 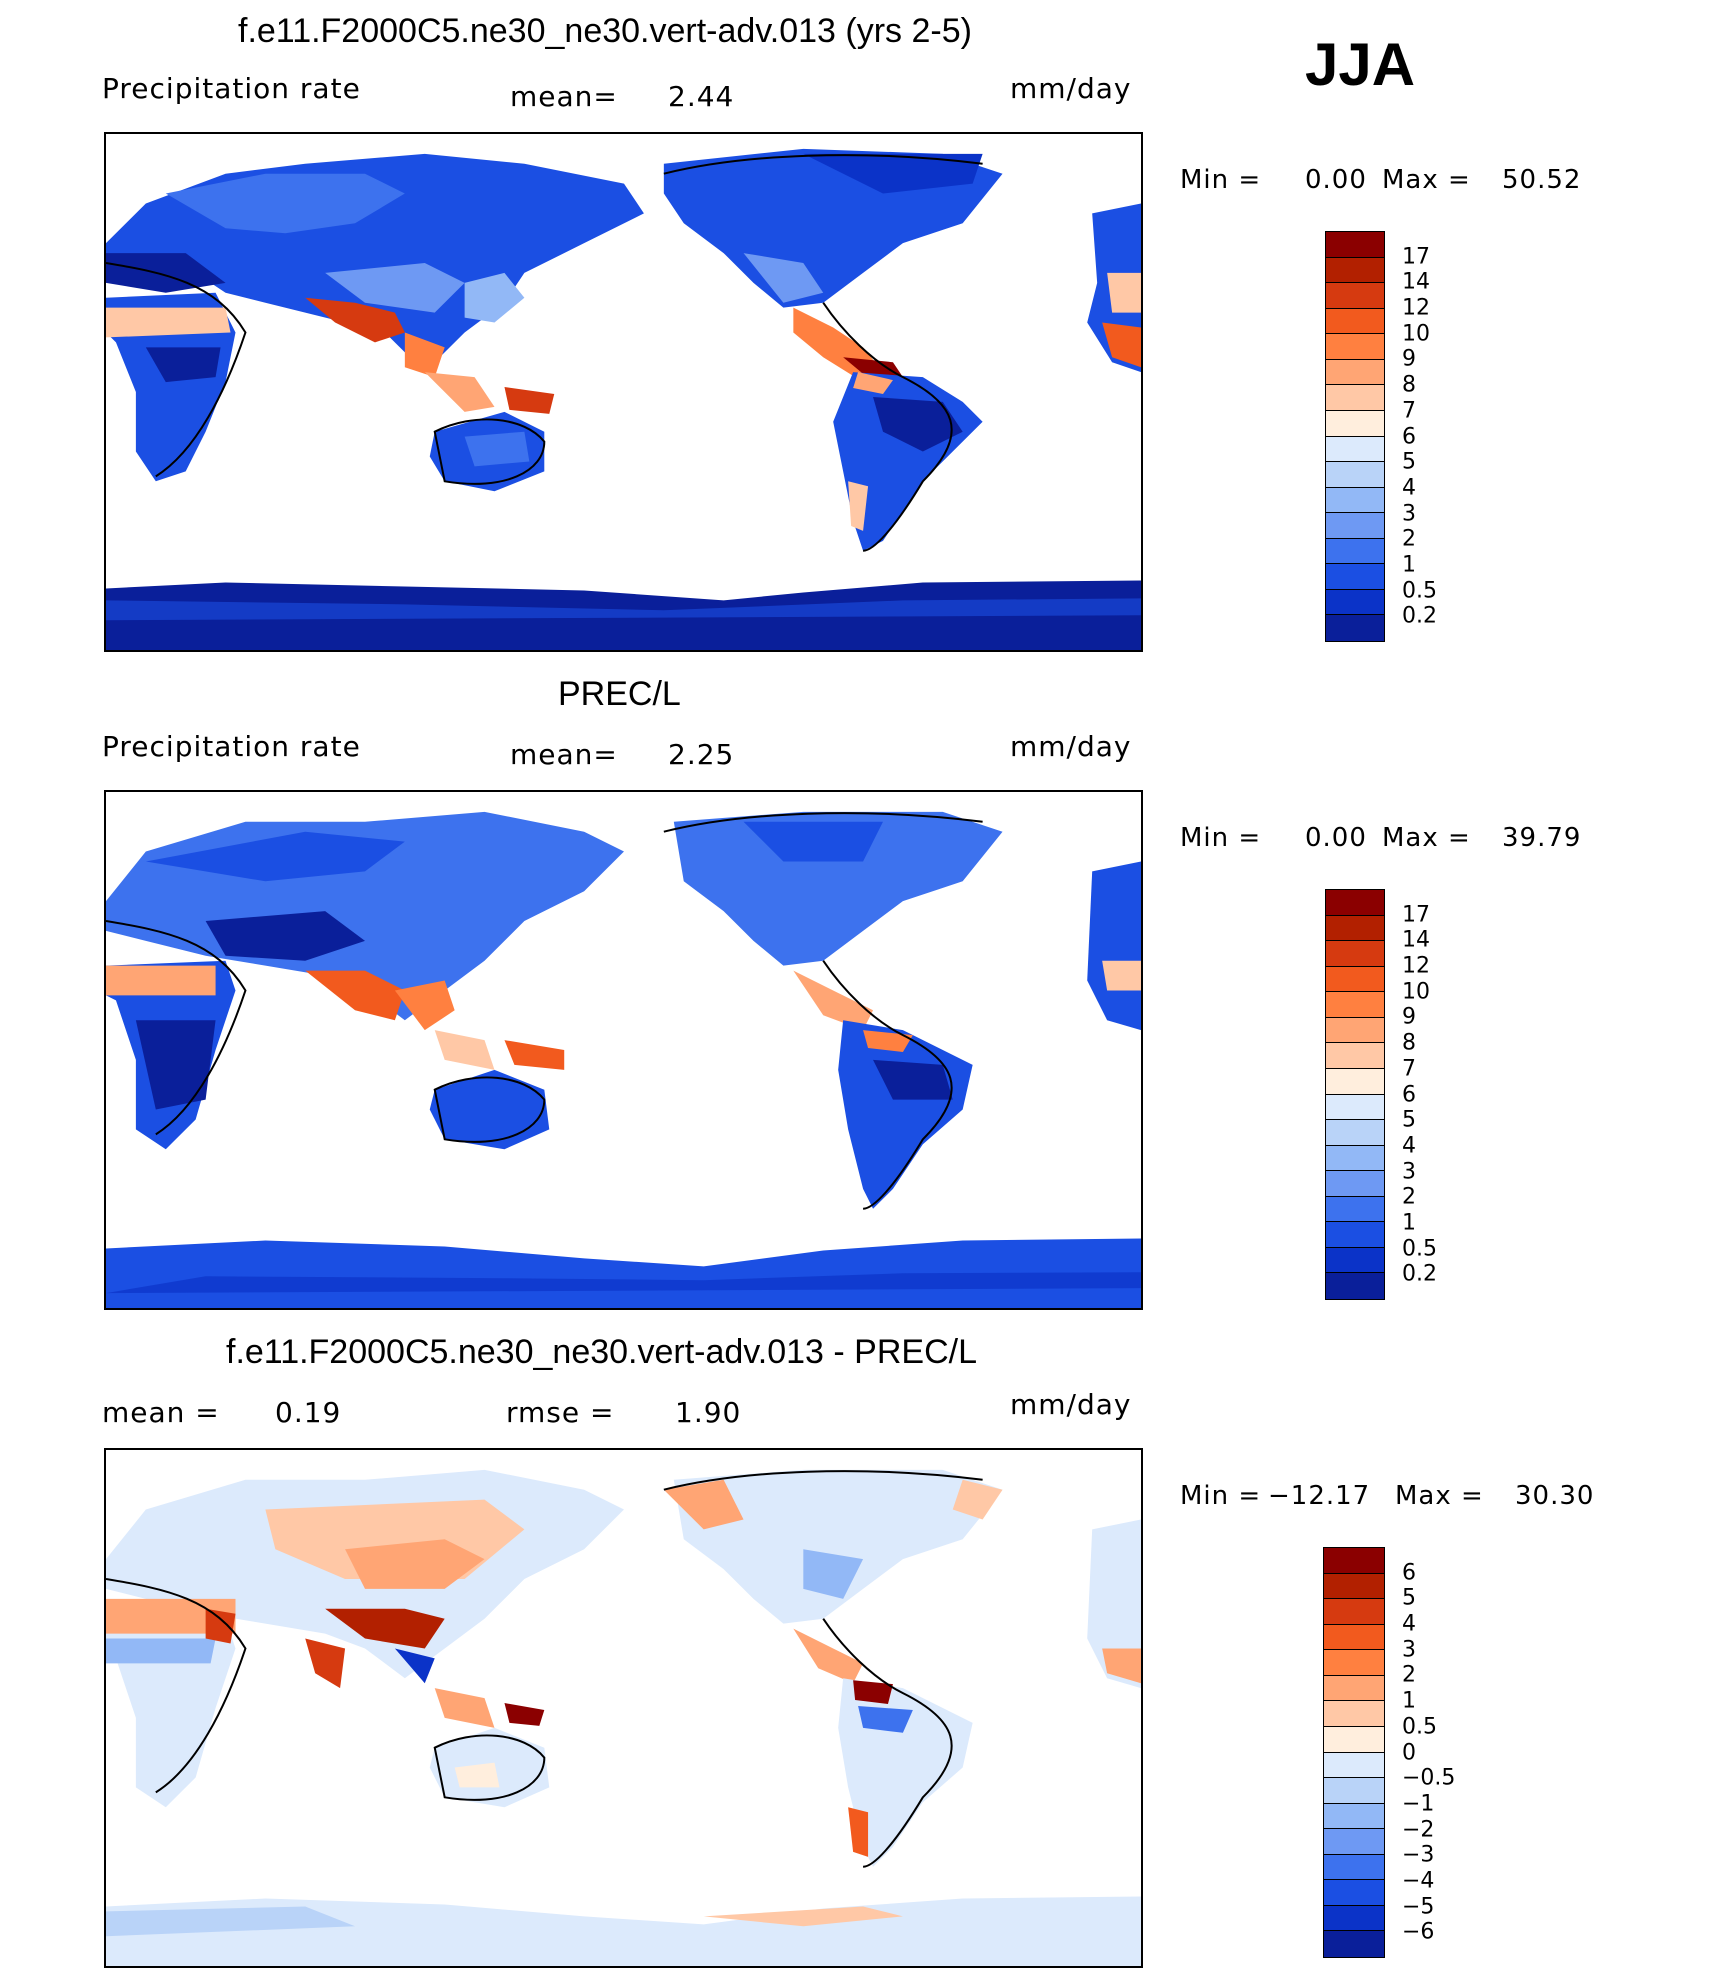 What do you see at coordinates (560, 1412) in the screenshot?
I see `panel3-rmse-label: rmse =` at bounding box center [560, 1412].